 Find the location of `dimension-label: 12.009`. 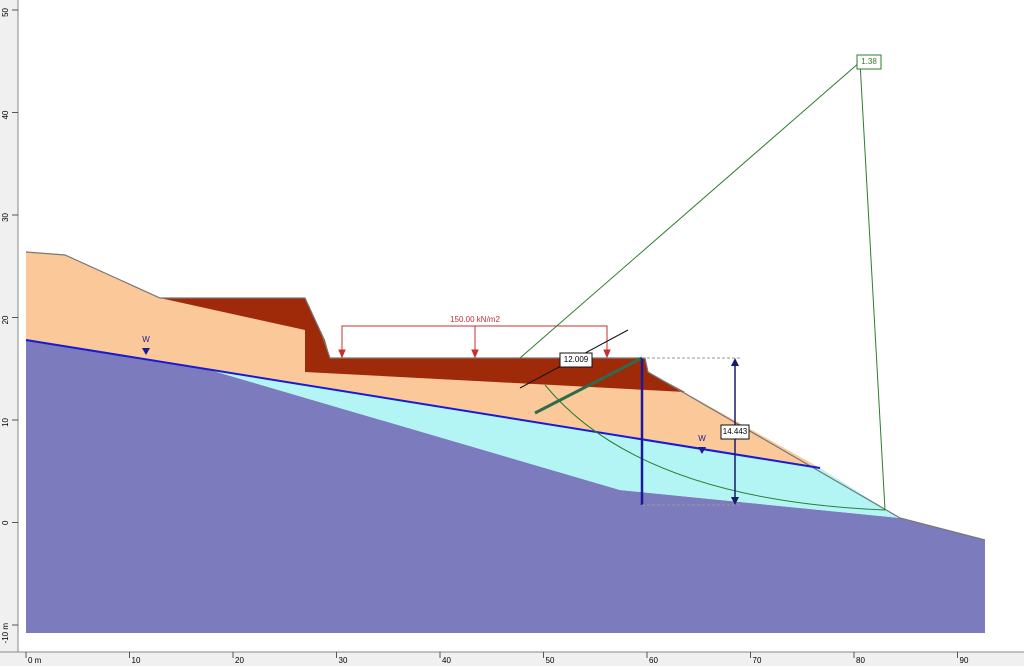

dimension-label: 12.009 is located at coordinates (576, 359).